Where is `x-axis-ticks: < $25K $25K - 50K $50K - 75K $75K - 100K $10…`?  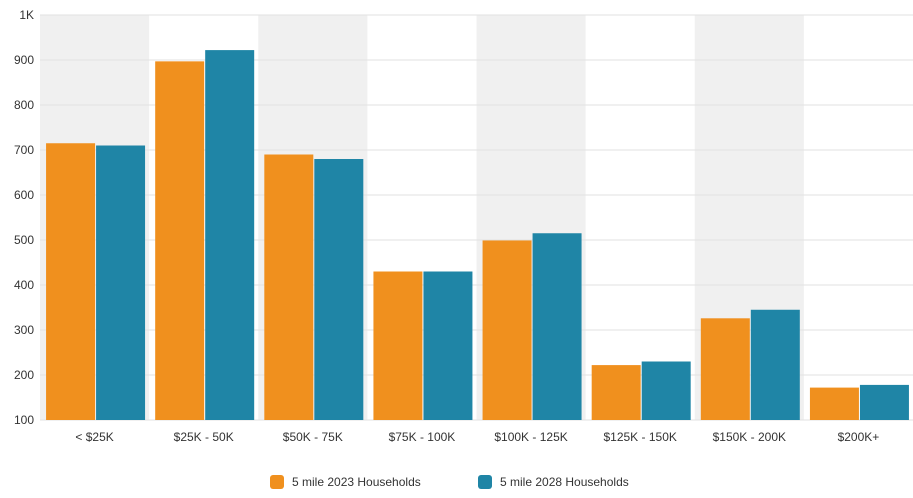
x-axis-ticks: < $25K $25K - 50K $50K - 75K $75K - 100K $10… is located at coordinates (477, 437).